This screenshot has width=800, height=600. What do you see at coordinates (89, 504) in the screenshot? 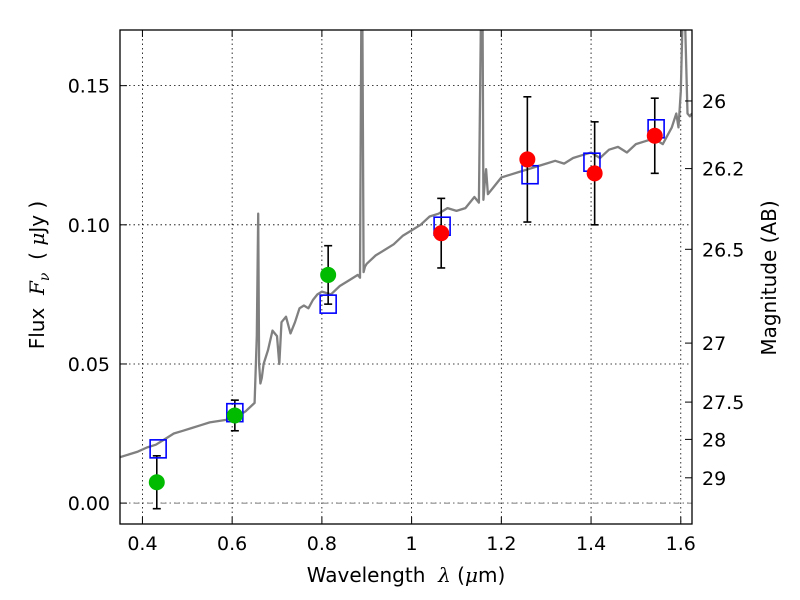
I see `y-tick-label: 0.00` at bounding box center [89, 504].